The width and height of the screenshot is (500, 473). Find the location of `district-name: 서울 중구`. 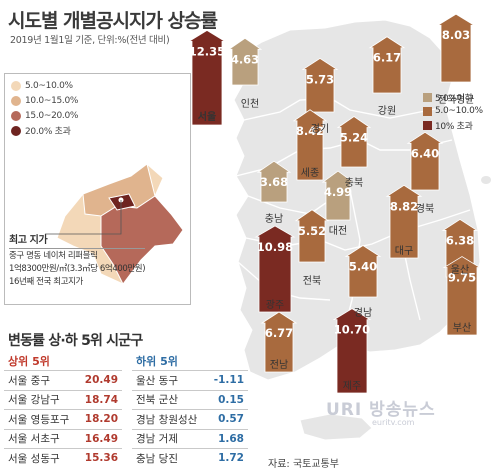

district-name: 서울 중구 is located at coordinates (41, 380).